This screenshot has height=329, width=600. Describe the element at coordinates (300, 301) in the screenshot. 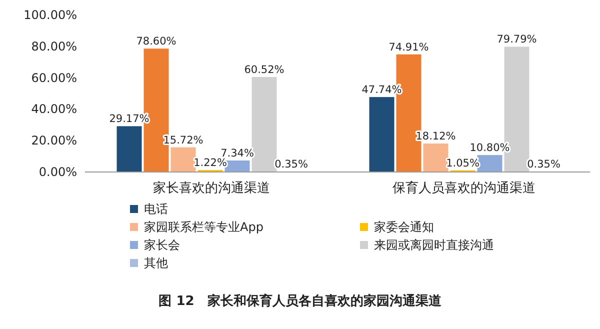

I see `text: 图 12 家长和保育人员各自喜欢的家园沟通渠道` at that location.